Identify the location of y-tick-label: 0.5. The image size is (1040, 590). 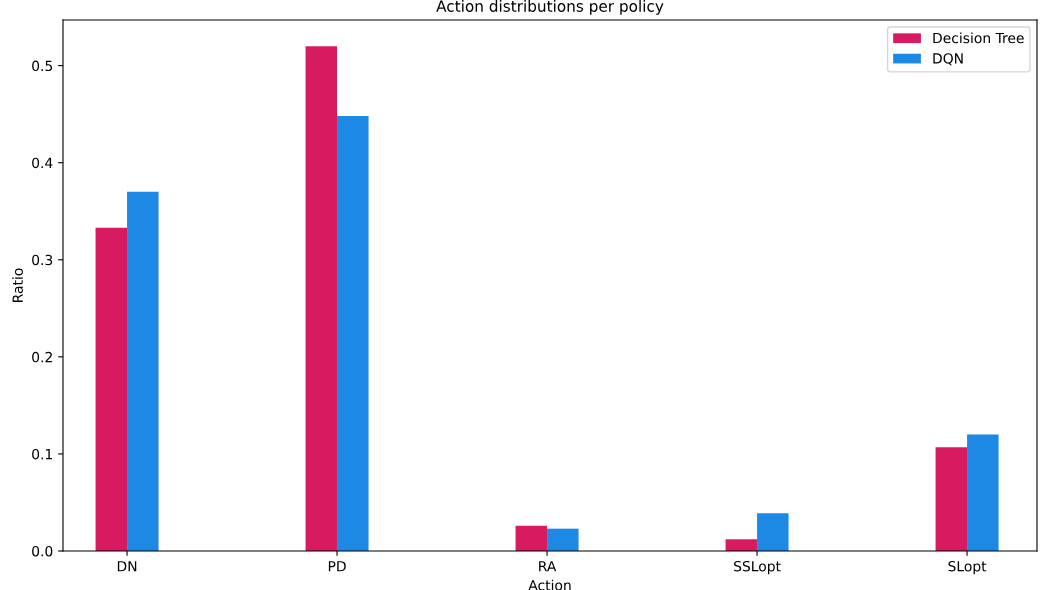
(42, 66).